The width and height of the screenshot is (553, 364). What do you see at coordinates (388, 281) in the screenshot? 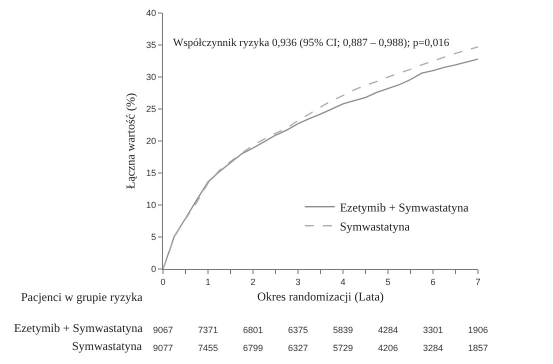
I see `x-tick-label: 5` at bounding box center [388, 281].